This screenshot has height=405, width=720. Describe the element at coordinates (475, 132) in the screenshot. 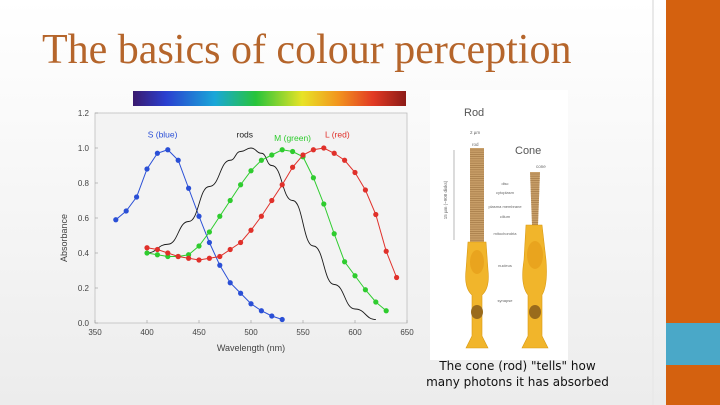

I see `rod-width-label: 2 µm` at that location.